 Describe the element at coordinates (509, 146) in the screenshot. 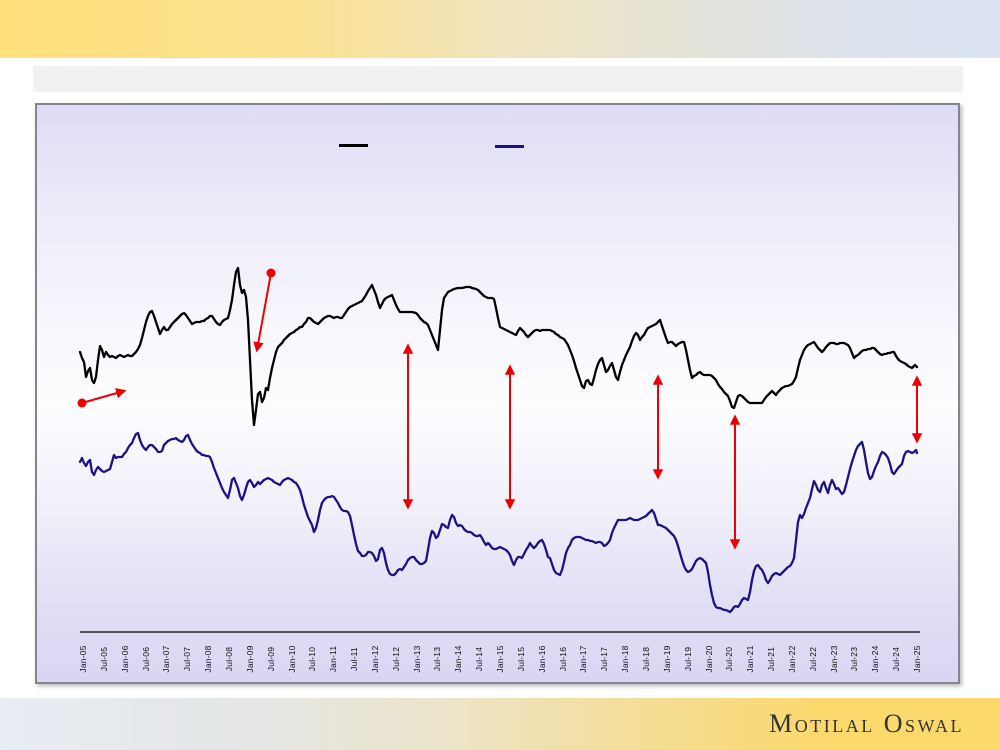

I see `legend-line-navy` at that location.